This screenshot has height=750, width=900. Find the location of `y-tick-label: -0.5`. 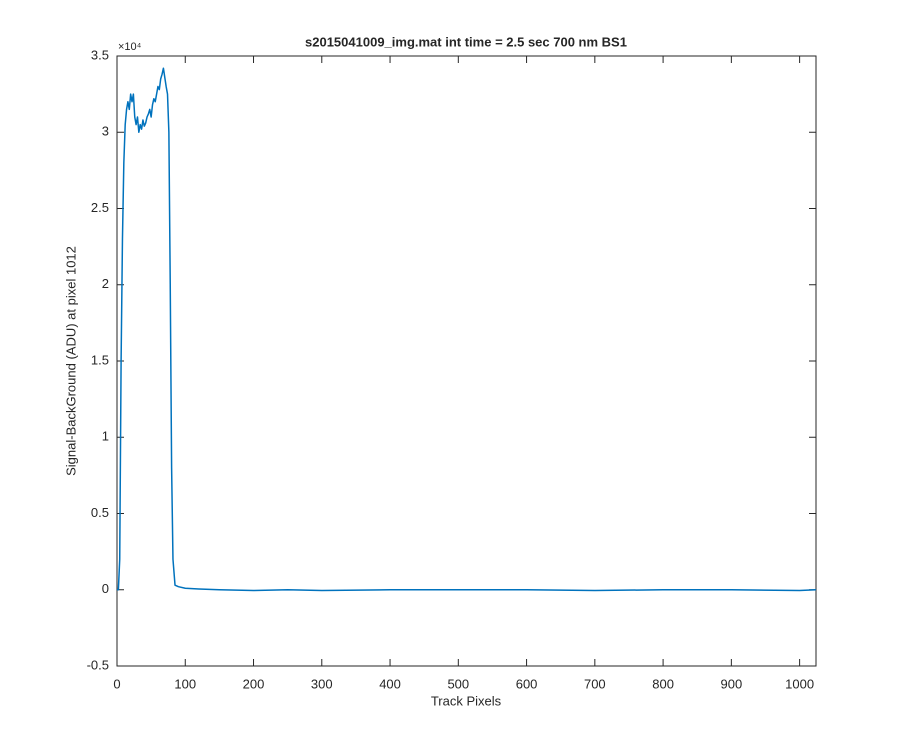

y-tick-label: -0.5 is located at coordinates (98, 664).